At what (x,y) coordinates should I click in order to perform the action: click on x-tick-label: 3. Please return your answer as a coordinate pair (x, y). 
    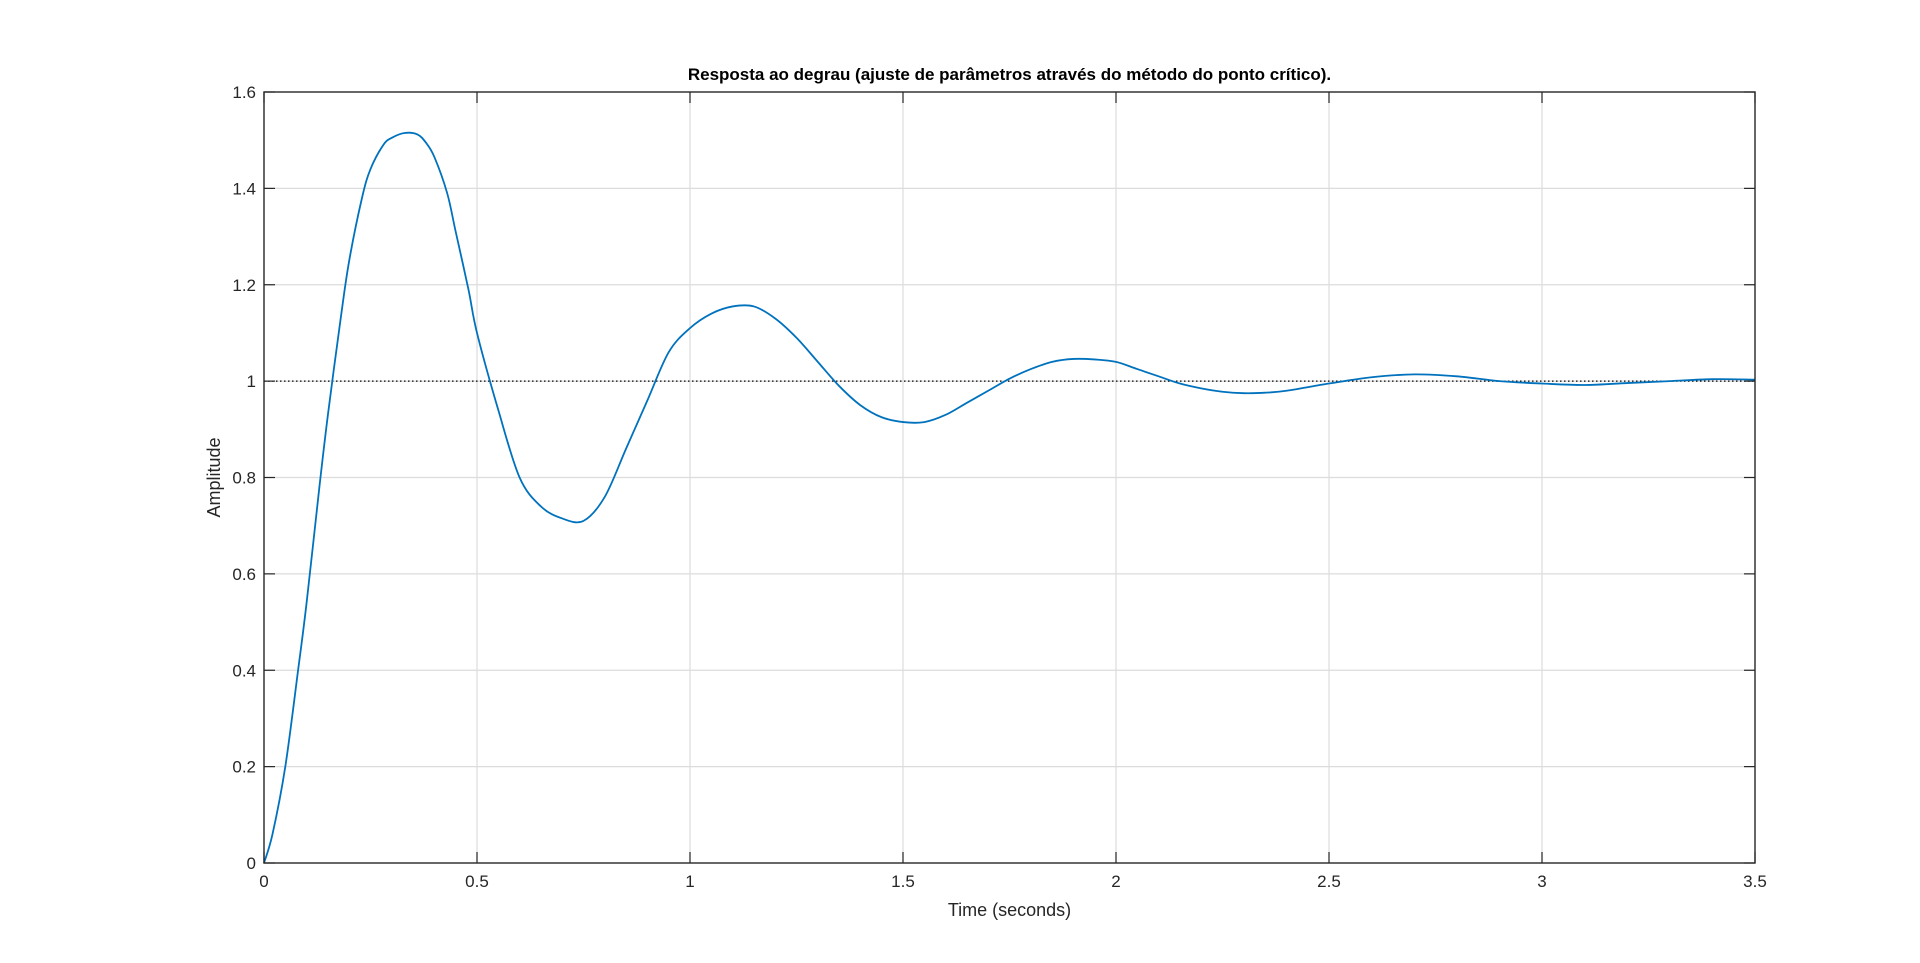
    Looking at the image, I should click on (1541, 881).